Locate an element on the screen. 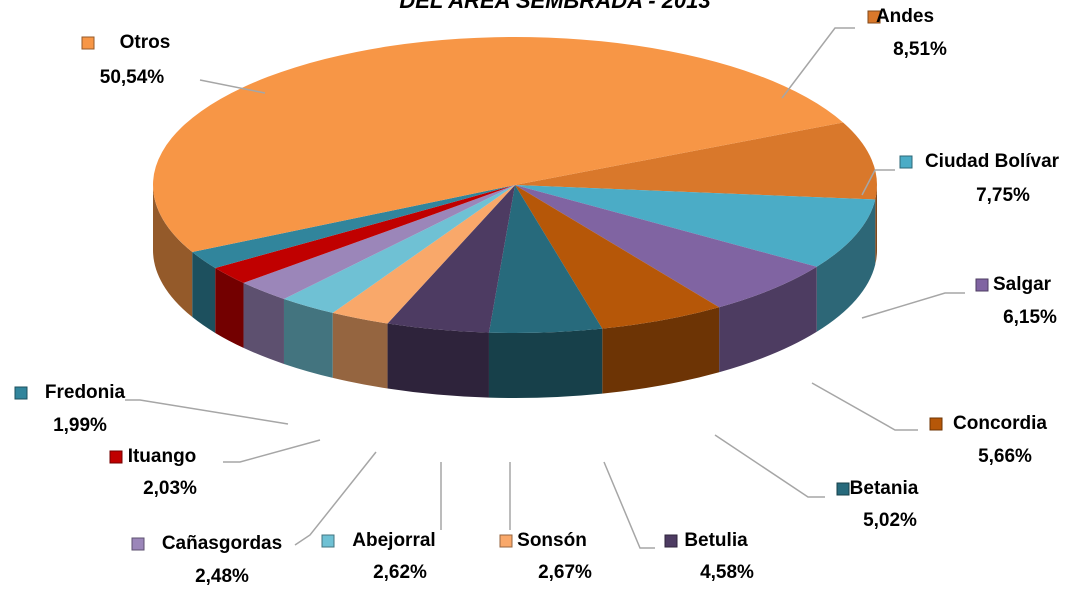 This screenshot has height=589, width=1085. category-label: Salgar is located at coordinates (1022, 284).